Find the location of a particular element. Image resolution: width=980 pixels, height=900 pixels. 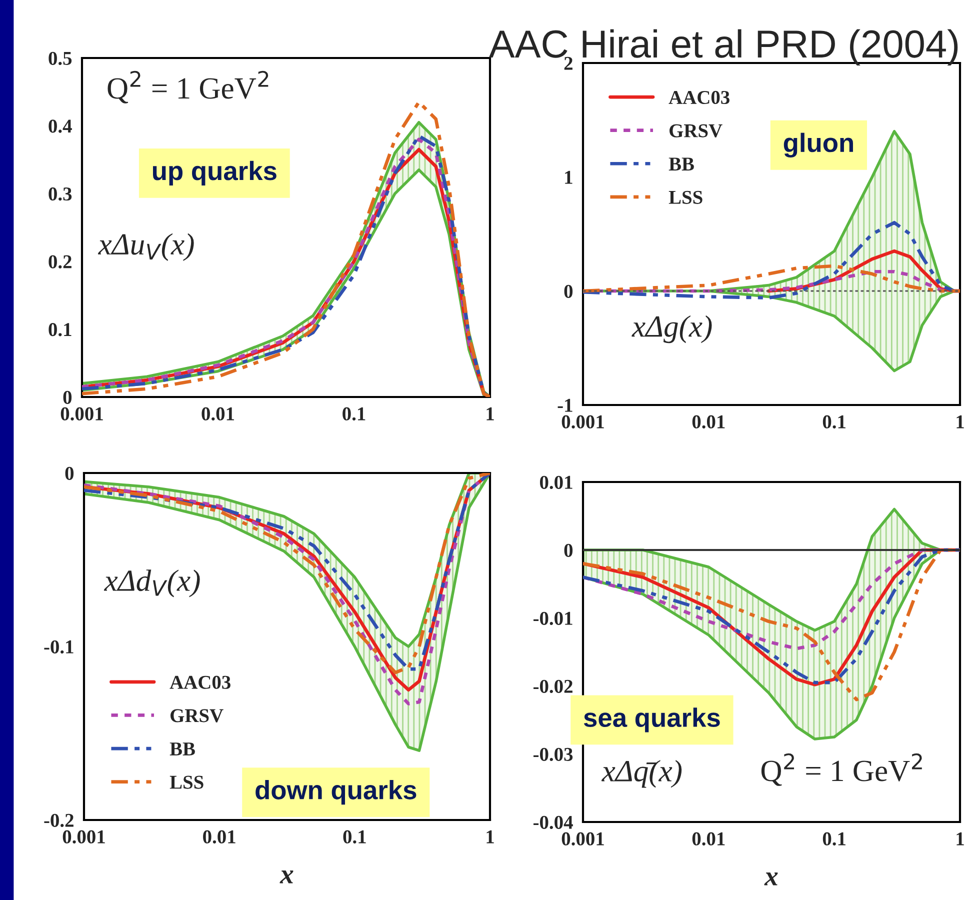

y-tick-label: -0.2 is located at coordinates (59, 821).